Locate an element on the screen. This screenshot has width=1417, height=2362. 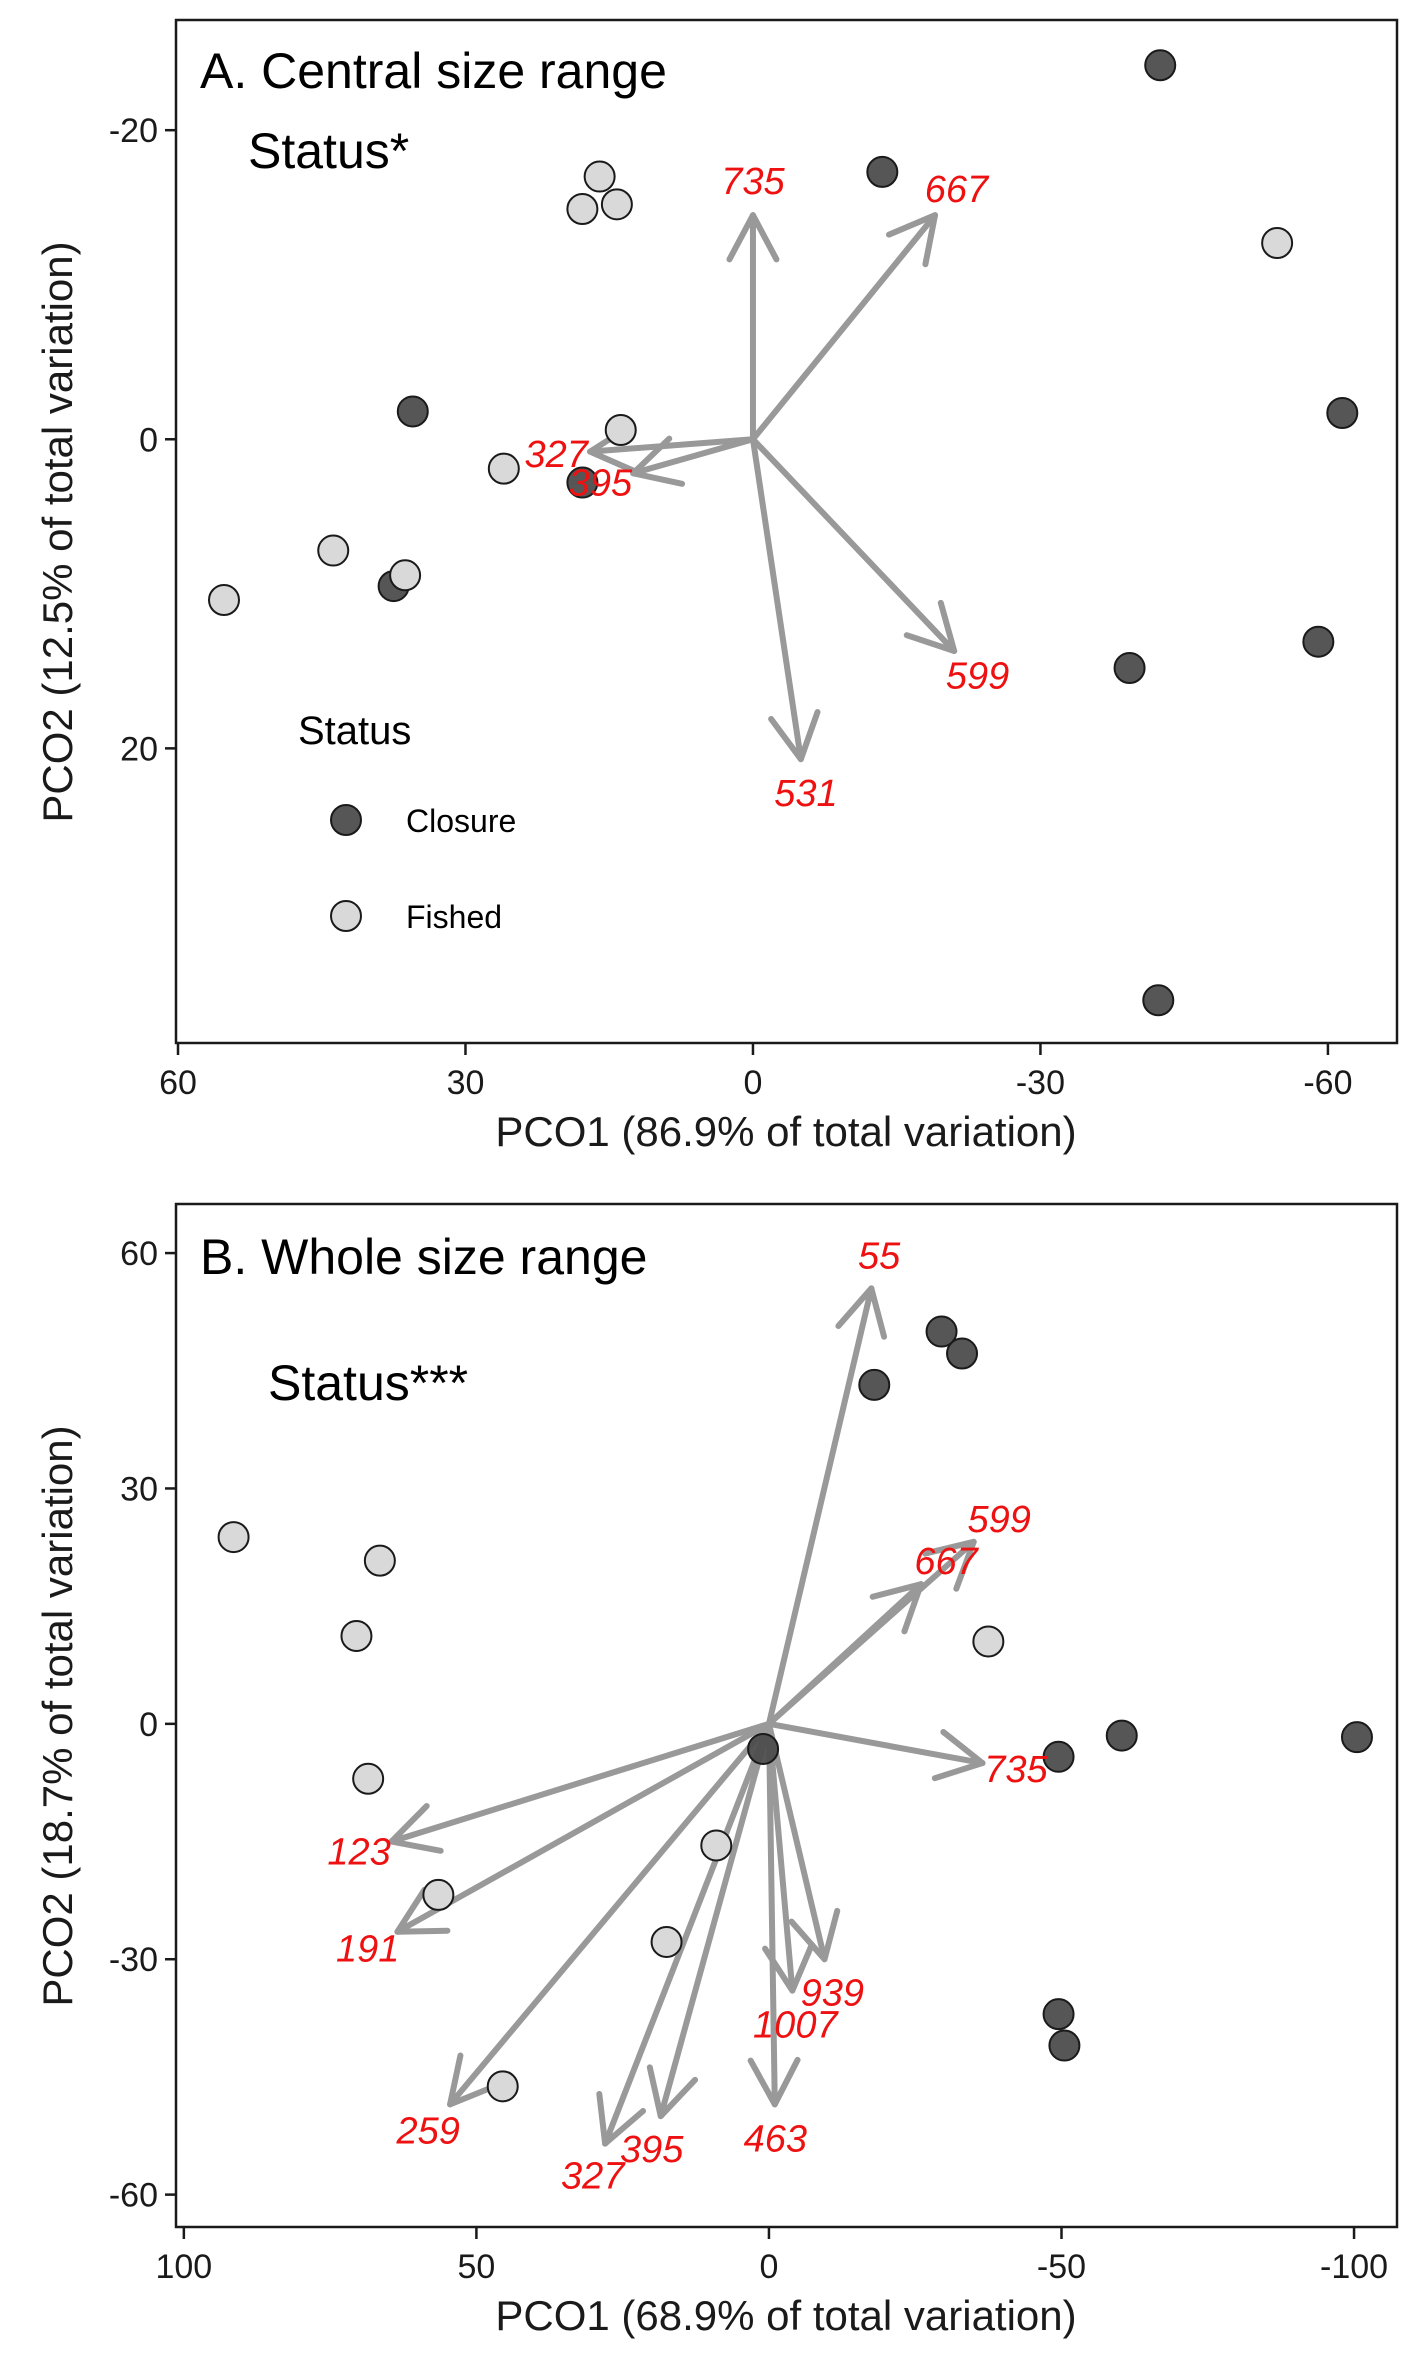
legend-title: Status is located at coordinates (354, 731).